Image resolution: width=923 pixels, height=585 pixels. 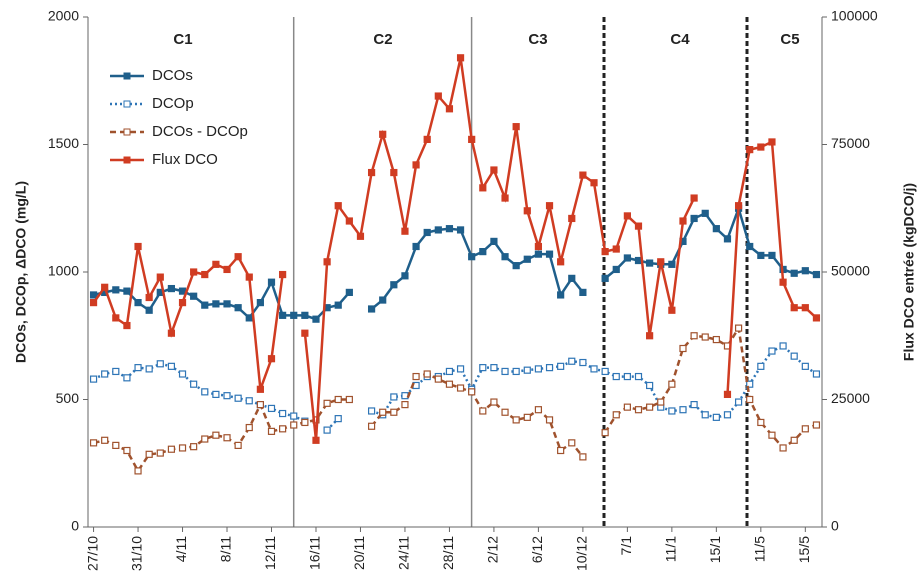 I want to click on y2-tick-label: 75000, so click(x=850, y=143).